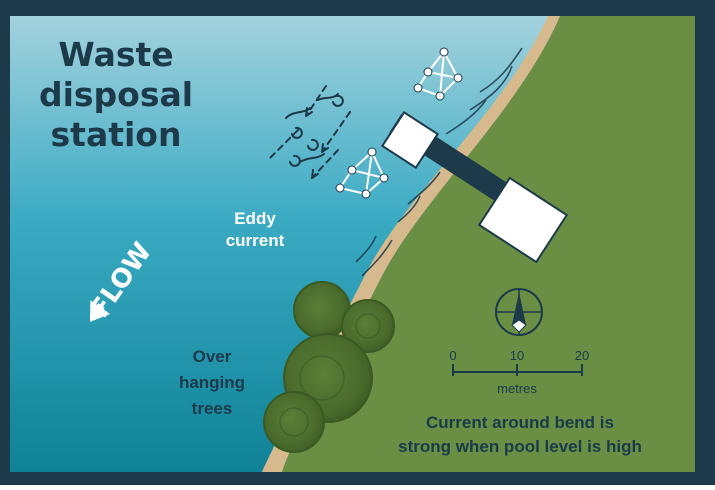 The width and height of the screenshot is (715, 490). What do you see at coordinates (517, 355) in the screenshot?
I see `scale-tick-10: 10` at bounding box center [517, 355].